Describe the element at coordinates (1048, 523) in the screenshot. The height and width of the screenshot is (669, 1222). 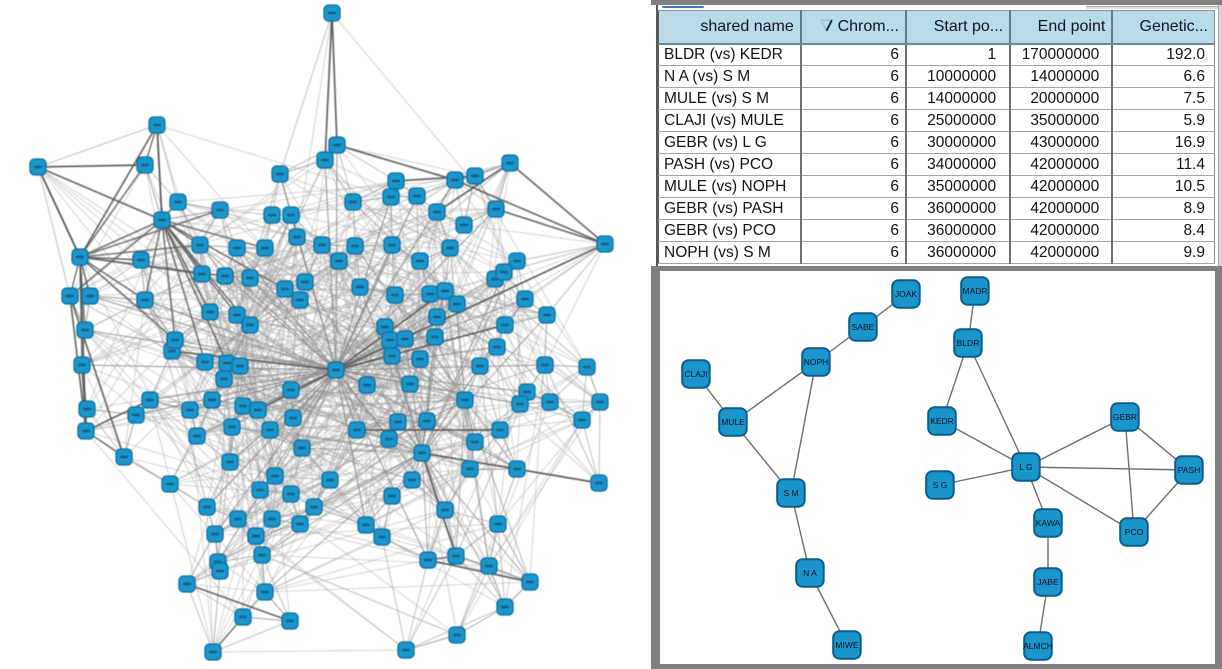
I see `svg-text: KAWA` at that location.